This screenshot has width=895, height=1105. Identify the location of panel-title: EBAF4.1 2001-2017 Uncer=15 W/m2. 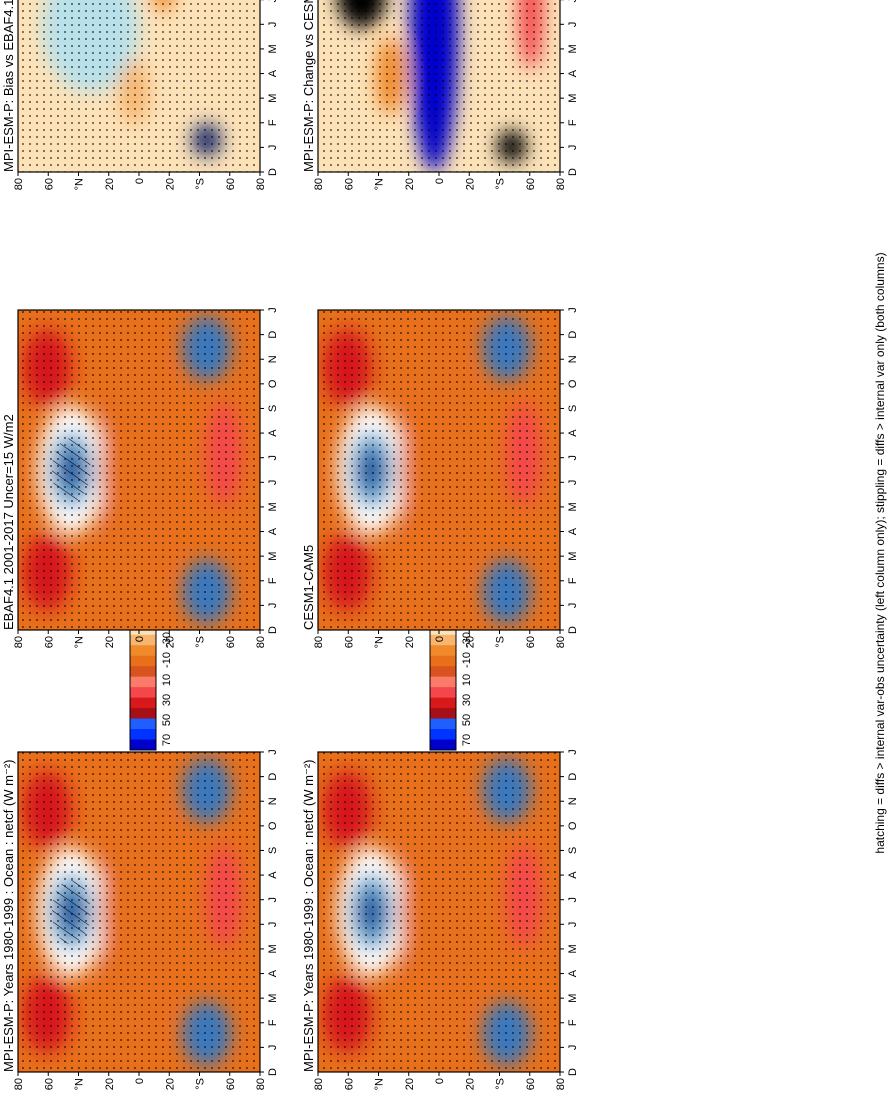
(8, 522).